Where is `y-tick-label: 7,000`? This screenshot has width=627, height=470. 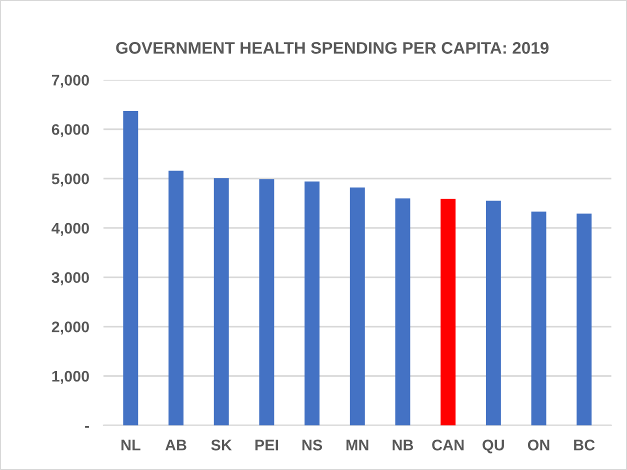
y-tick-label: 7,000 is located at coordinates (70, 81).